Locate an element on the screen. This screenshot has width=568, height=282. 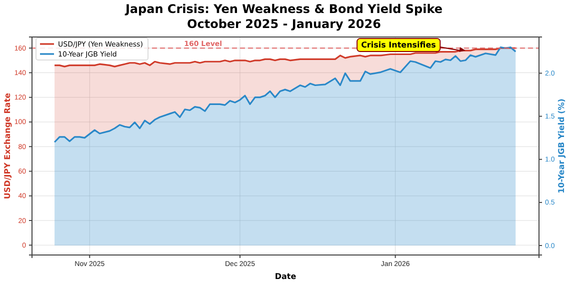
y2-axis-title: 10-Year JGB Yield (%) is located at coordinates (561, 146).